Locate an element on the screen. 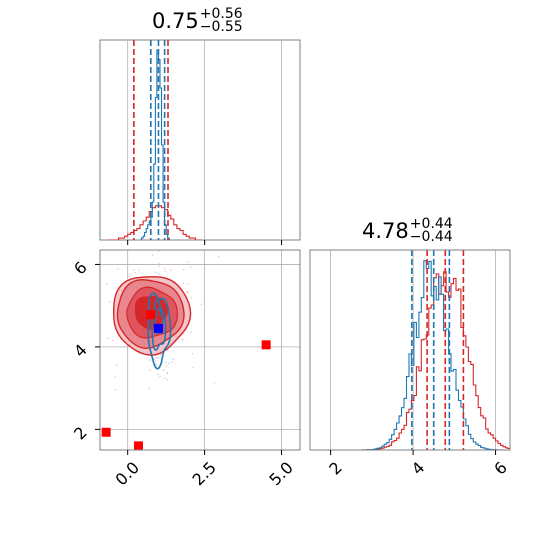  title-param-1-lower: −0.55 is located at coordinates (221, 27).